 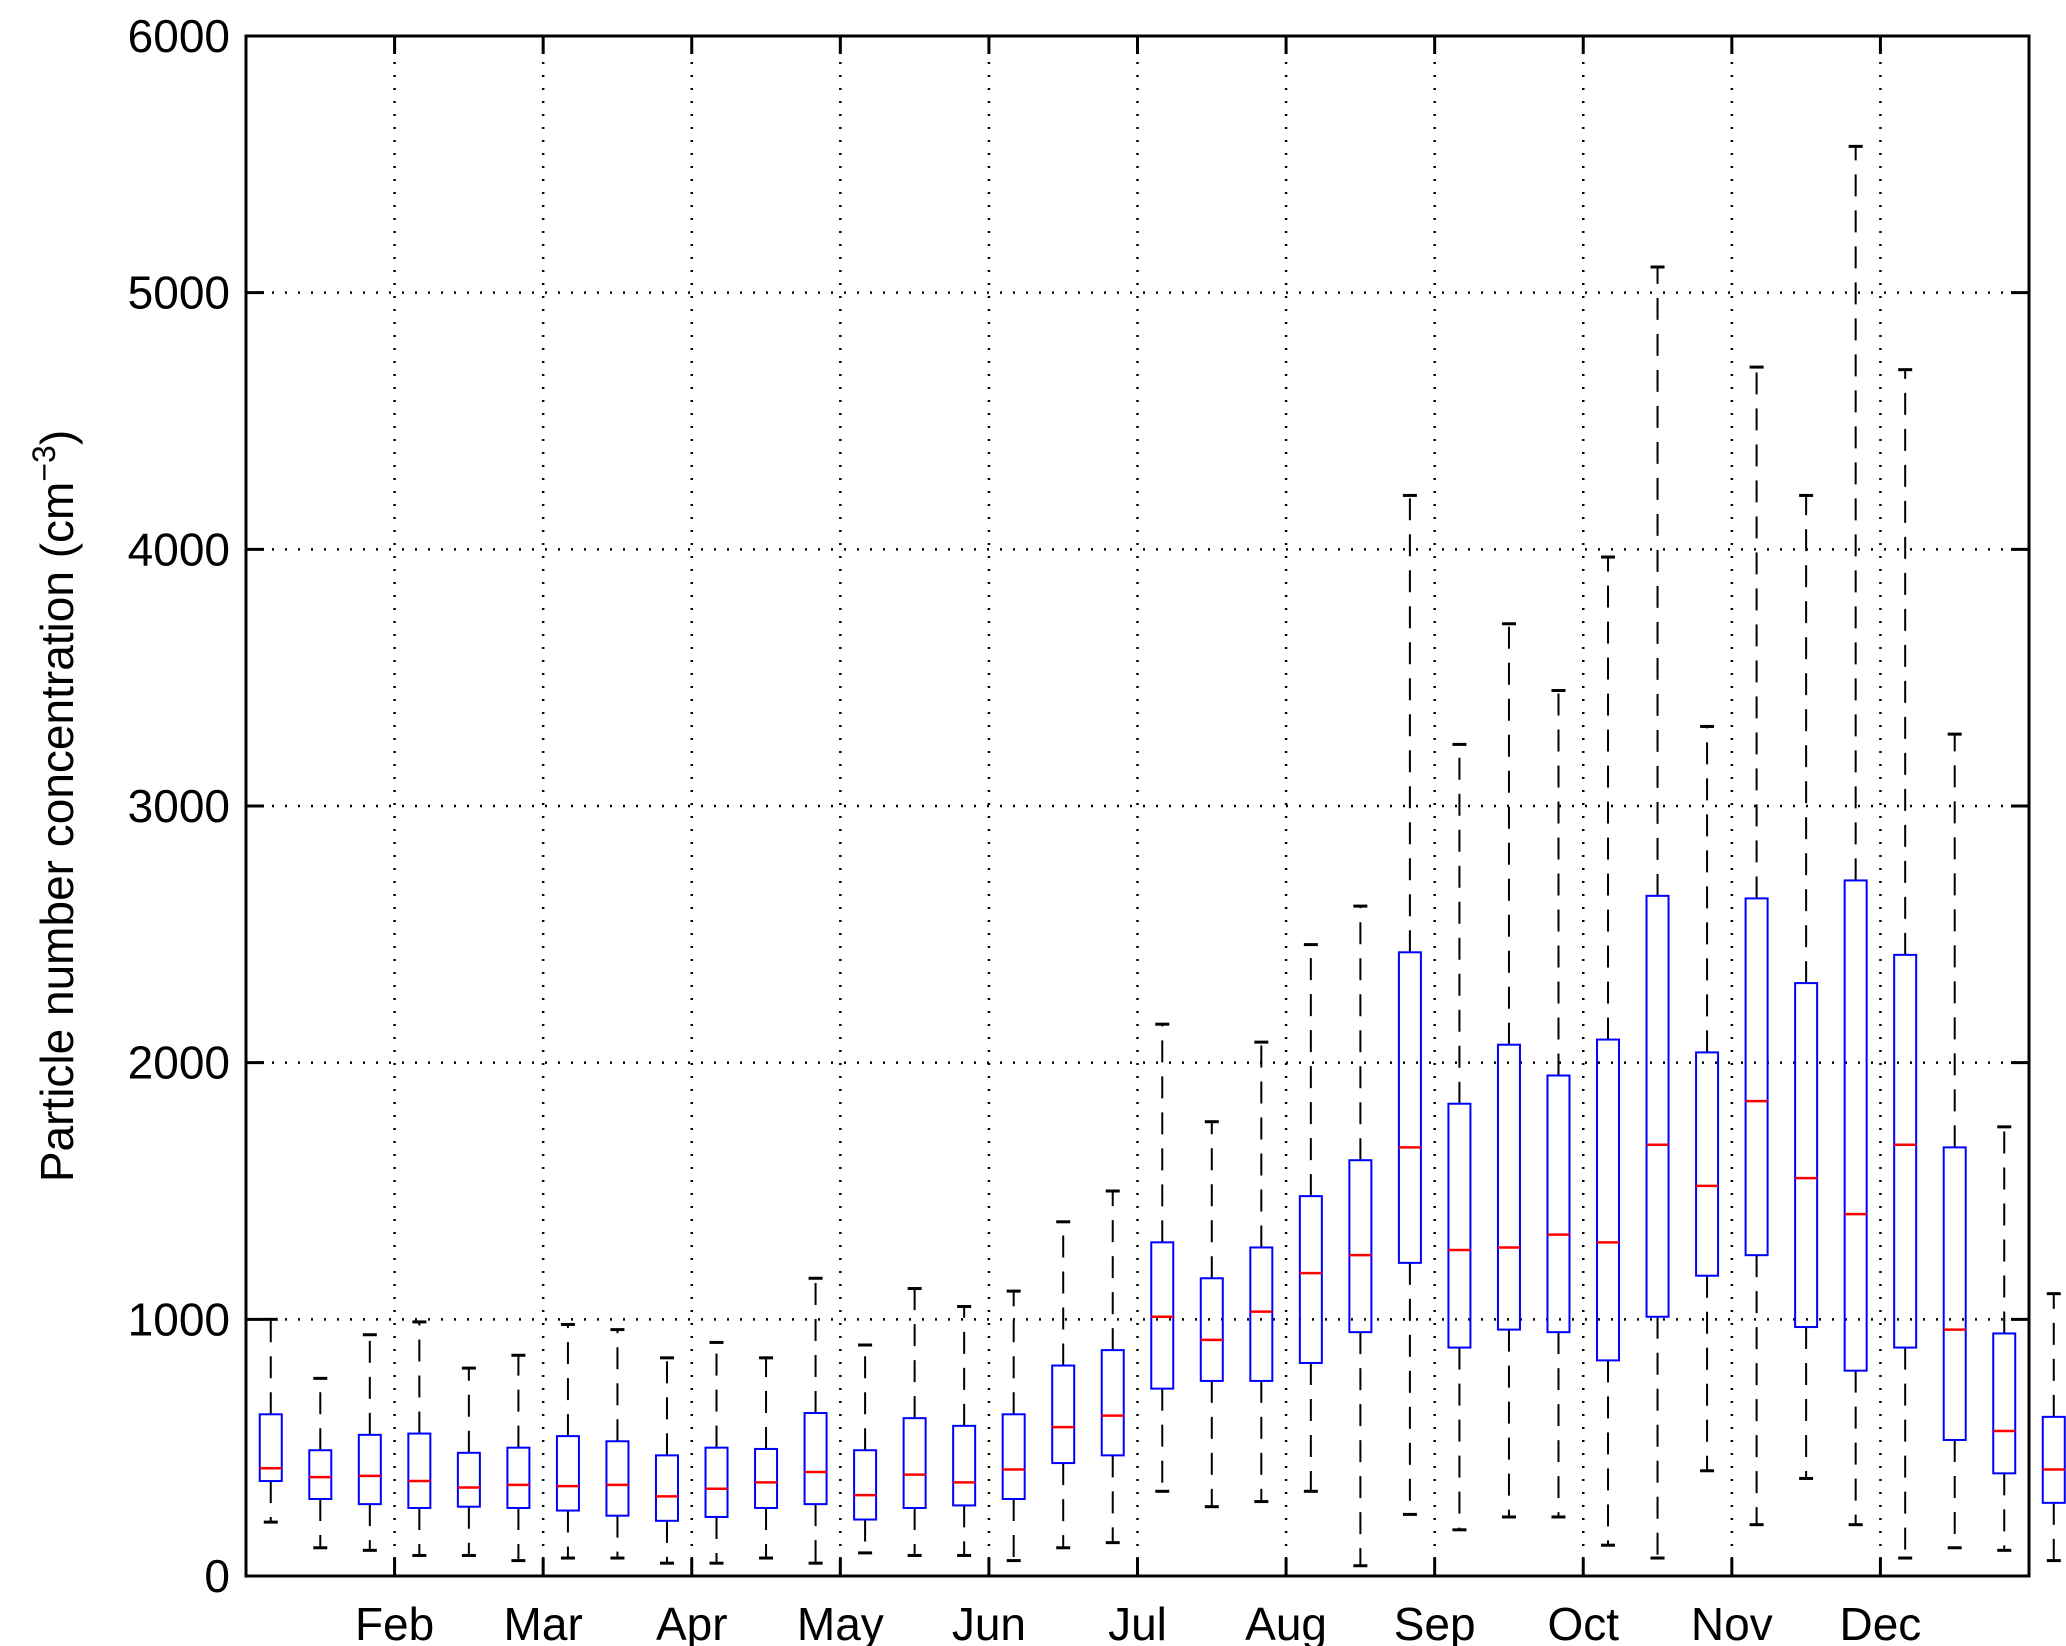 I want to click on y-tick-label: 1000, so click(x=179, y=1319).